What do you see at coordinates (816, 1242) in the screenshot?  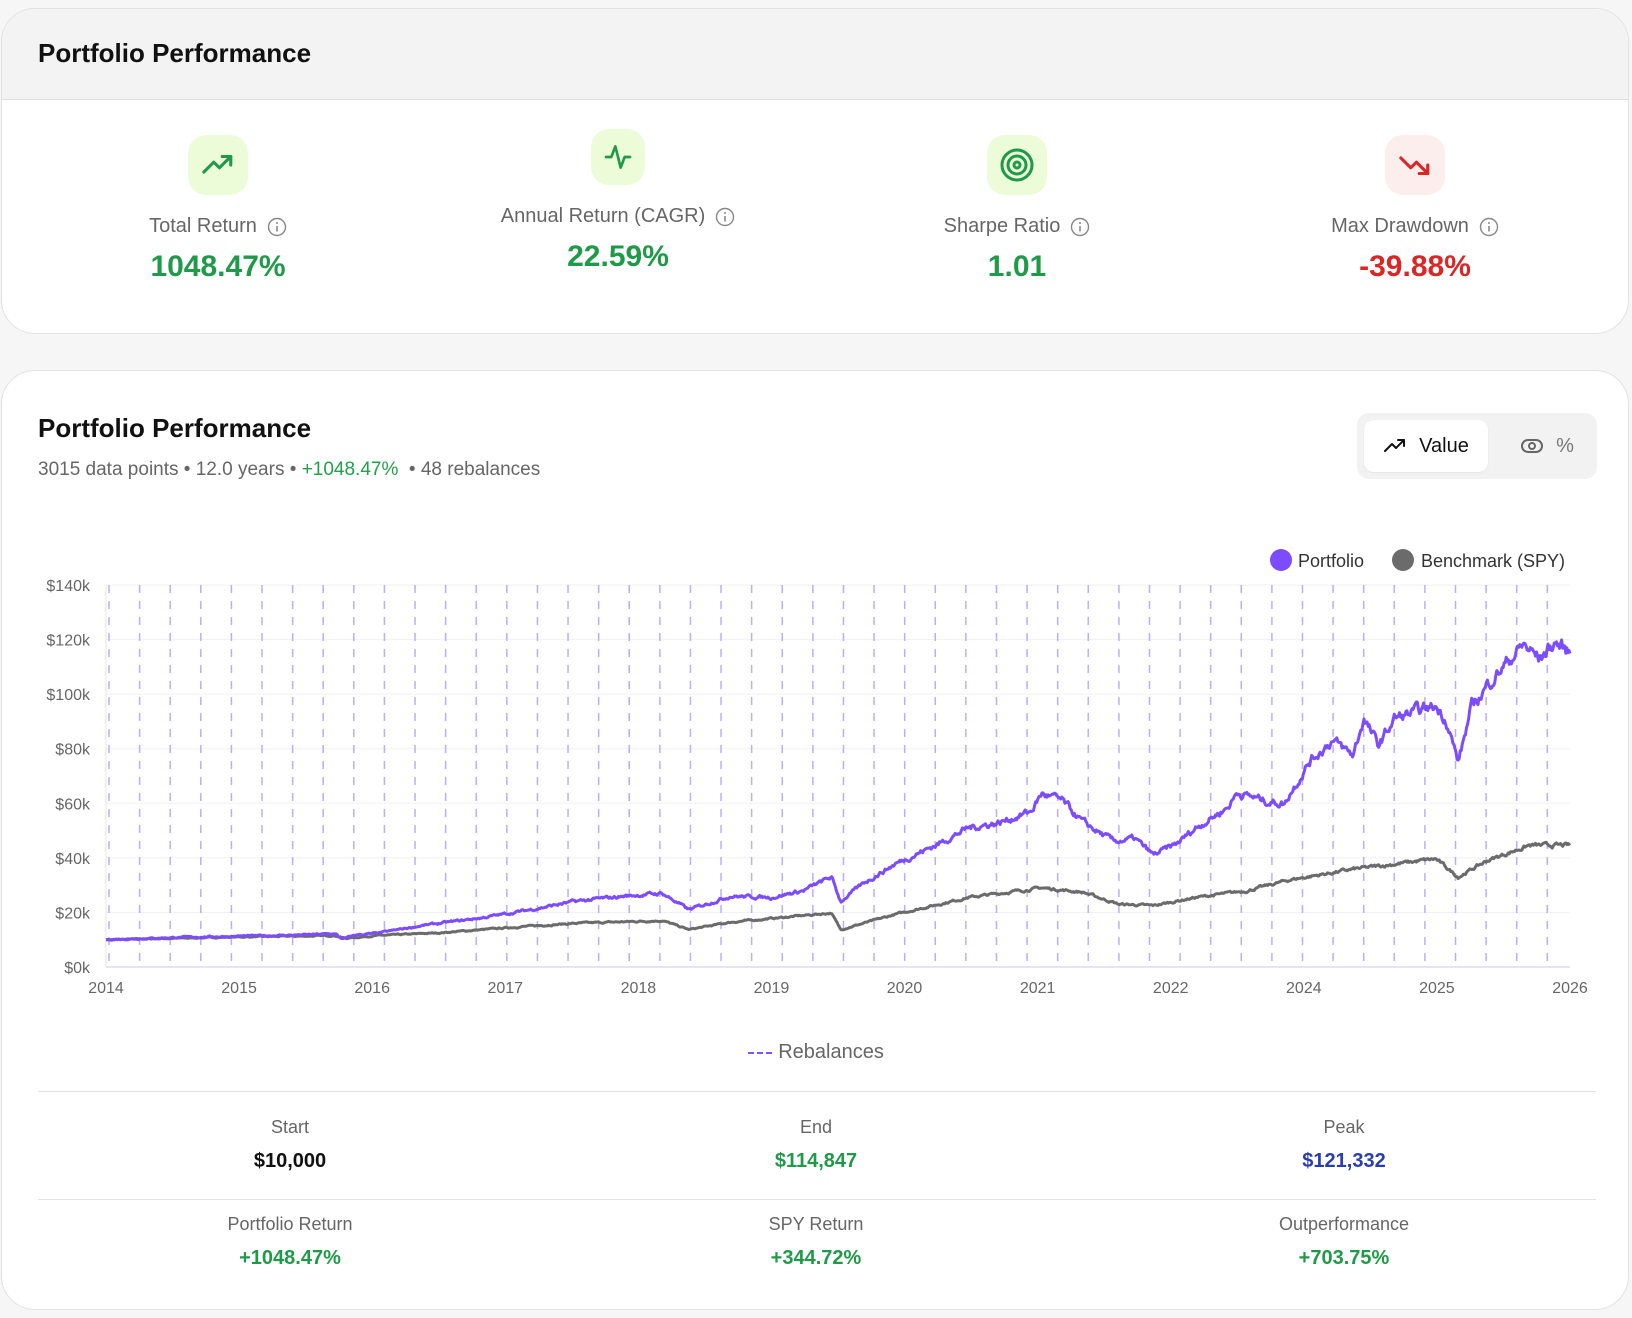 I see `stat-spy-return: SPY Return +344.72%` at bounding box center [816, 1242].